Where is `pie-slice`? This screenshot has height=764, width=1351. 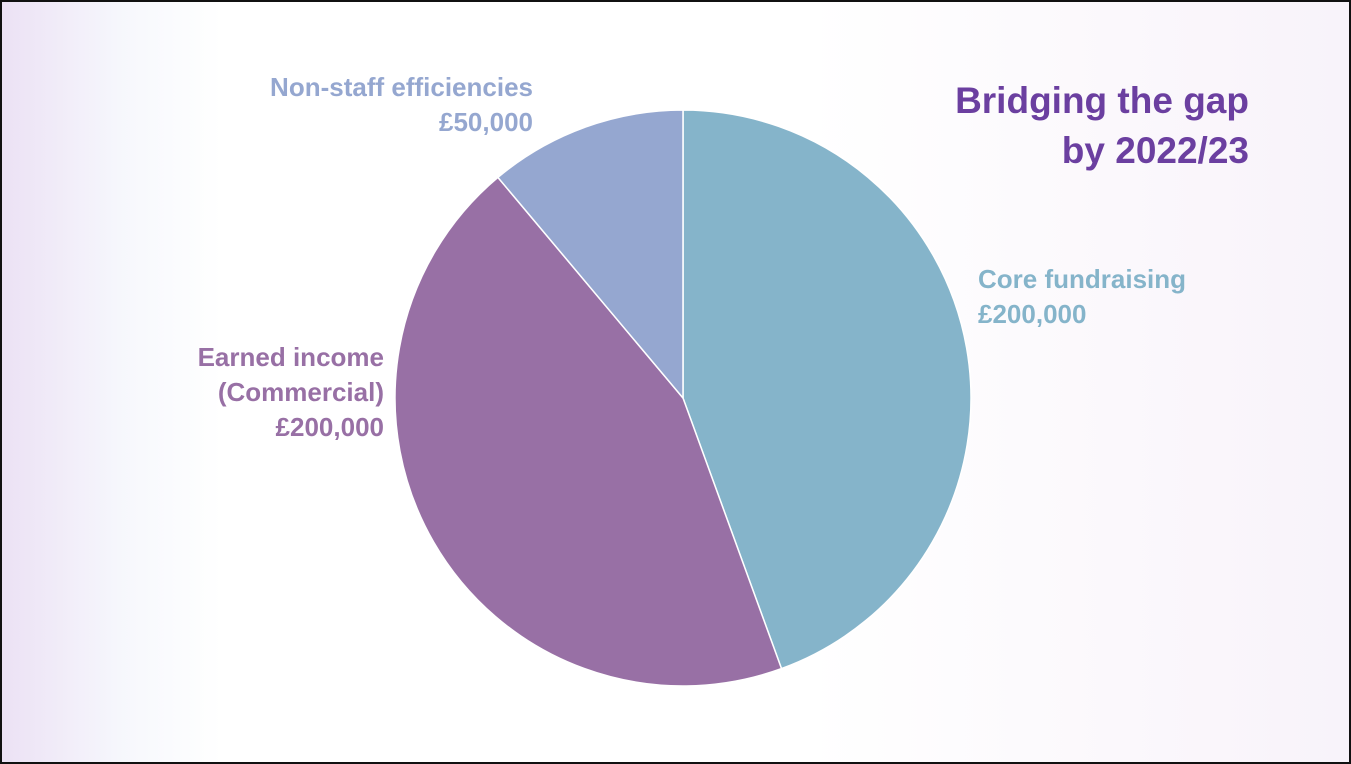
pie-slice is located at coordinates (590, 255).